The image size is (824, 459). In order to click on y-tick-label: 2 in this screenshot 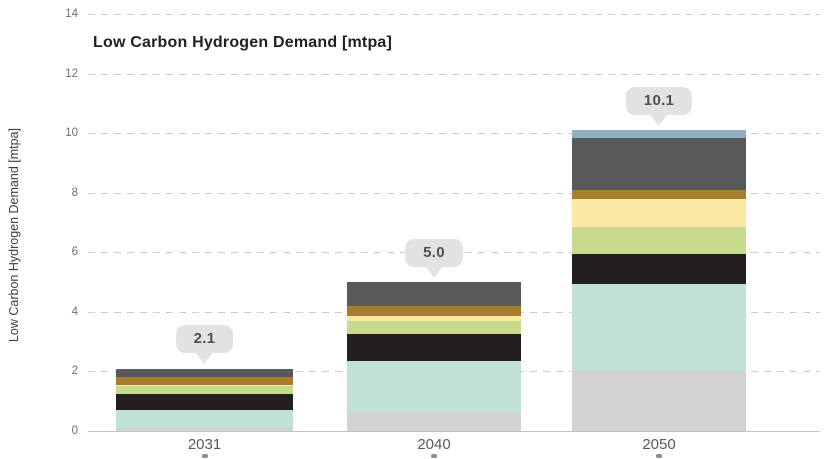, I will do `click(74, 371)`.